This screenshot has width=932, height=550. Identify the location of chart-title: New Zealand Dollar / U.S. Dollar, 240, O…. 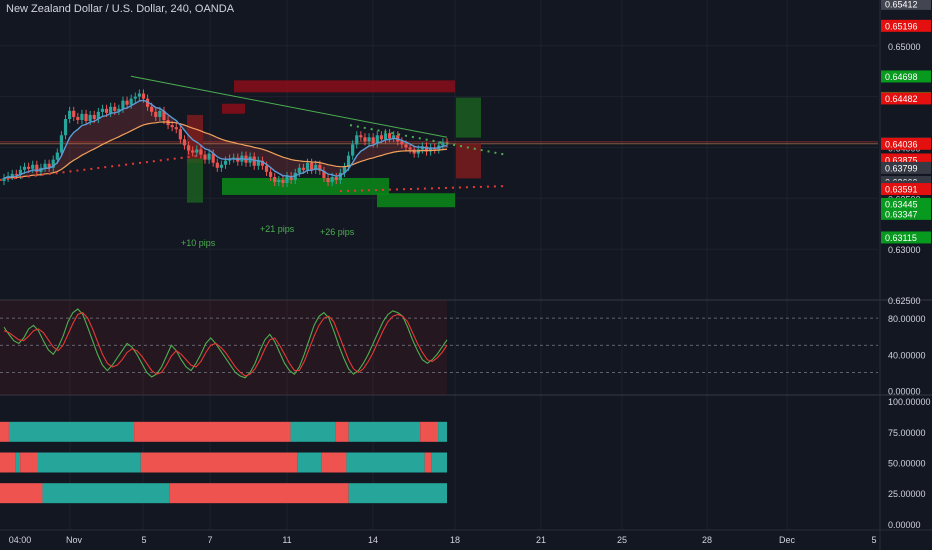
(120, 9).